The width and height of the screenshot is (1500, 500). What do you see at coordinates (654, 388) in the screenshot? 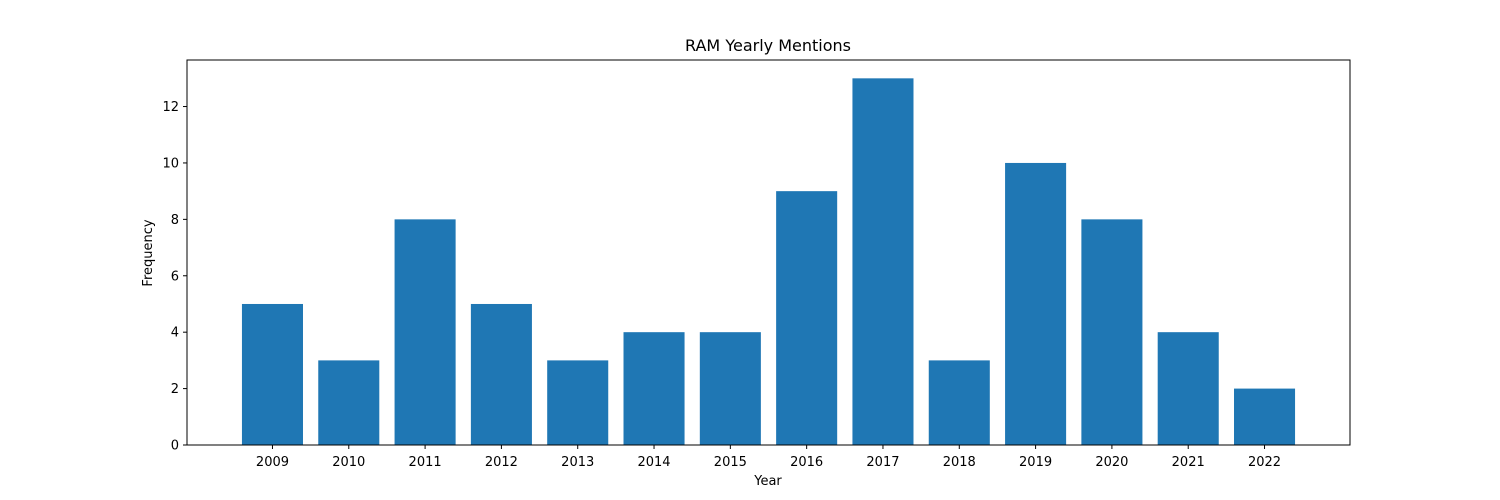
I see `bar-2014` at bounding box center [654, 388].